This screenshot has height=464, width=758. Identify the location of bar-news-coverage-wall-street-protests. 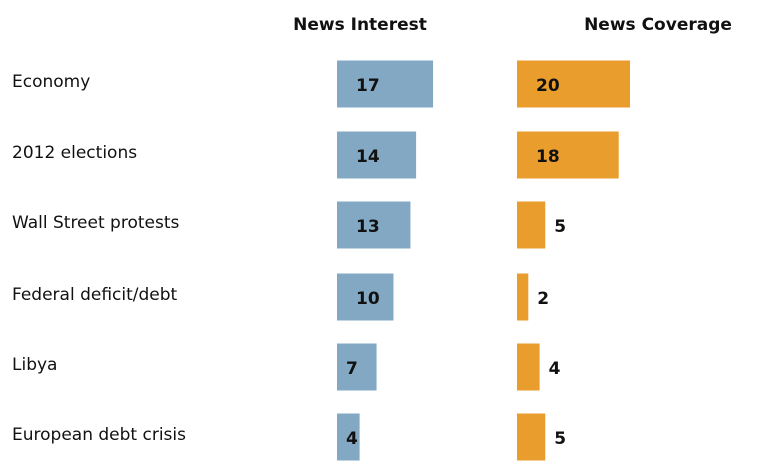
(531, 225).